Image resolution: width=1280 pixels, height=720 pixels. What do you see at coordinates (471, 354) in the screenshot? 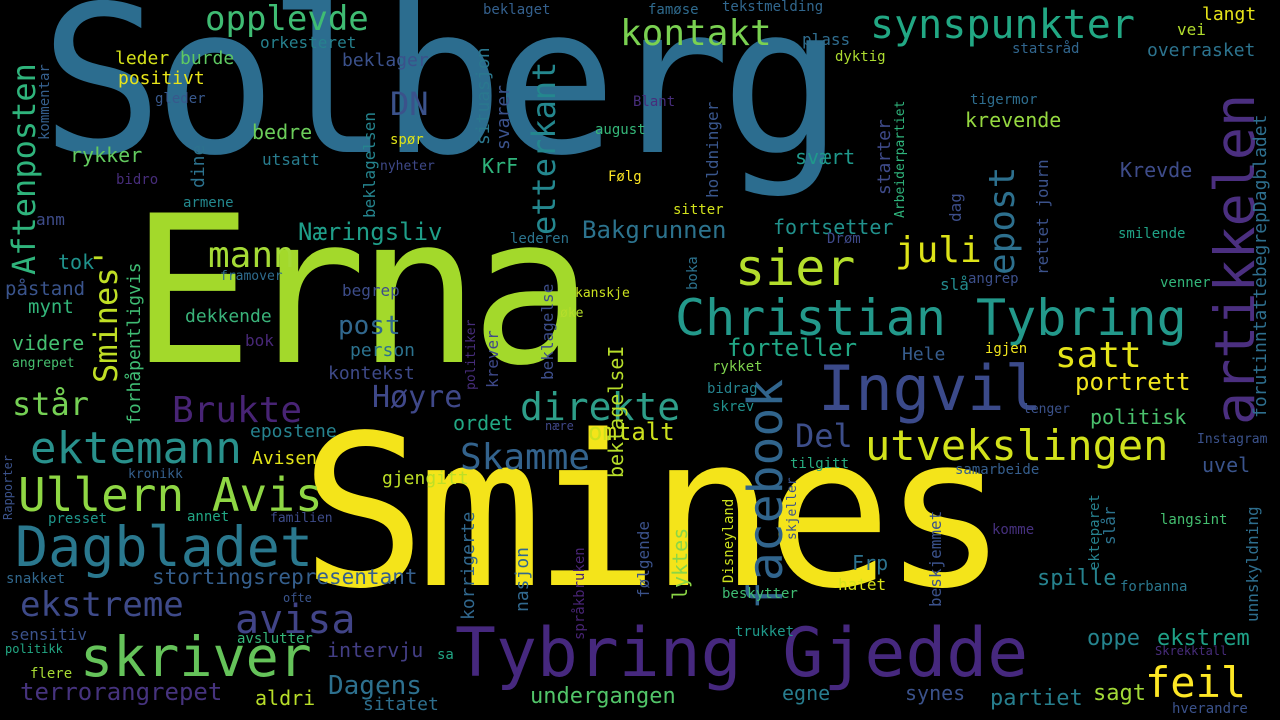
I see `word: politiker` at bounding box center [471, 354].